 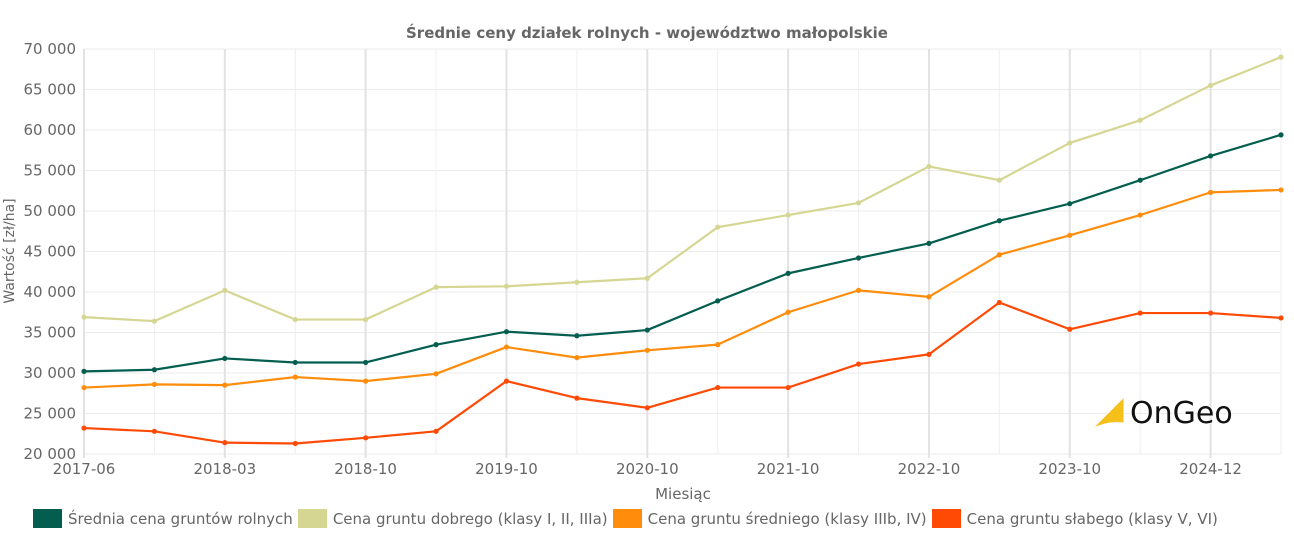 I want to click on legend-item: Cena gruntu średniego (klasy IIIb, IV), so click(x=769, y=518).